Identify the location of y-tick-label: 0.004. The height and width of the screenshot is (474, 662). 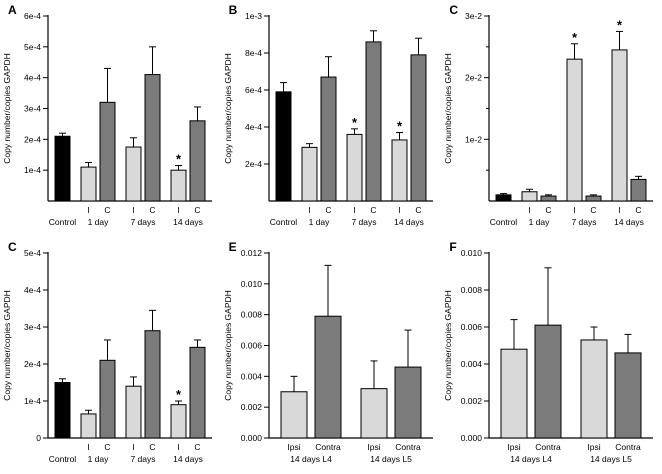
(472, 364).